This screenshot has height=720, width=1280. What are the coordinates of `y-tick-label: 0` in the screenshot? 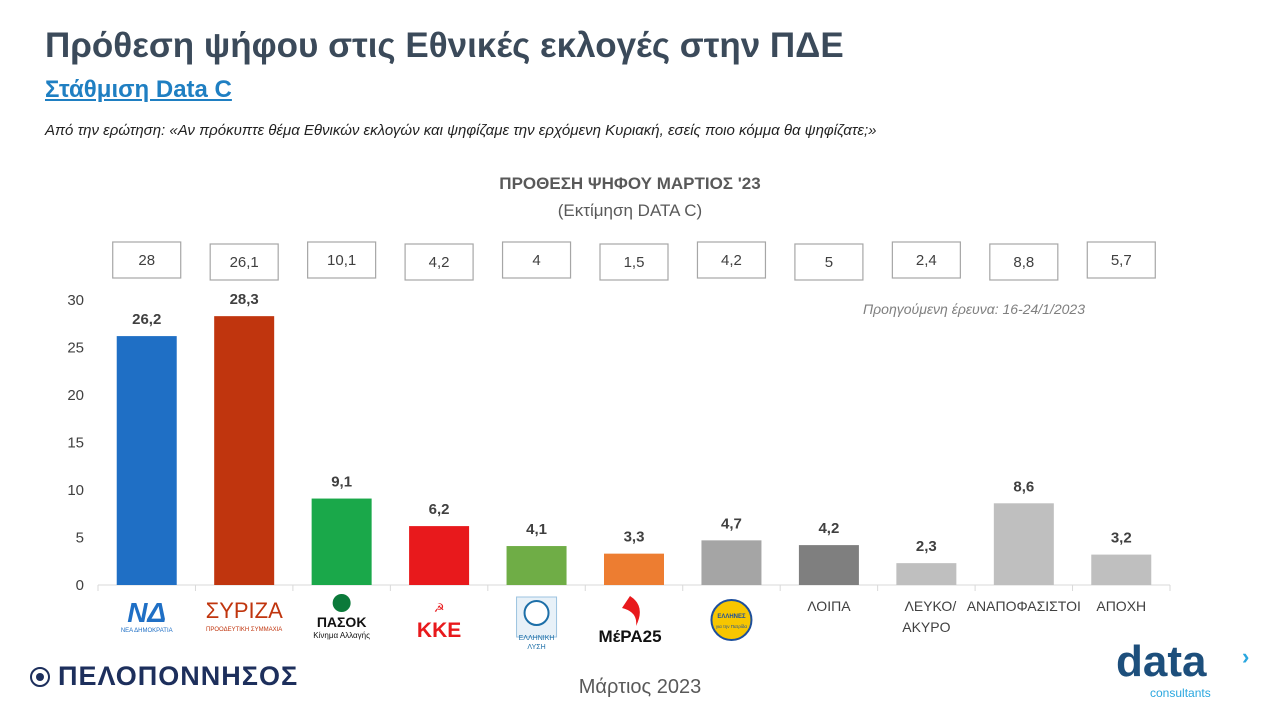 It's located at (80, 585).